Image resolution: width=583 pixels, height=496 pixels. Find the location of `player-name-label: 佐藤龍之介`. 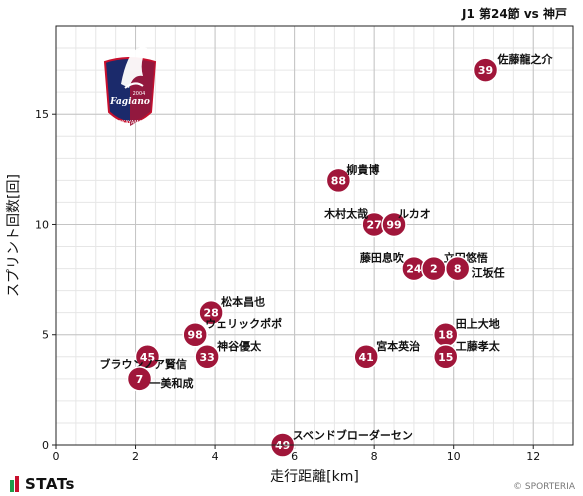

player-name-label: 佐藤龍之介 is located at coordinates (525, 59).